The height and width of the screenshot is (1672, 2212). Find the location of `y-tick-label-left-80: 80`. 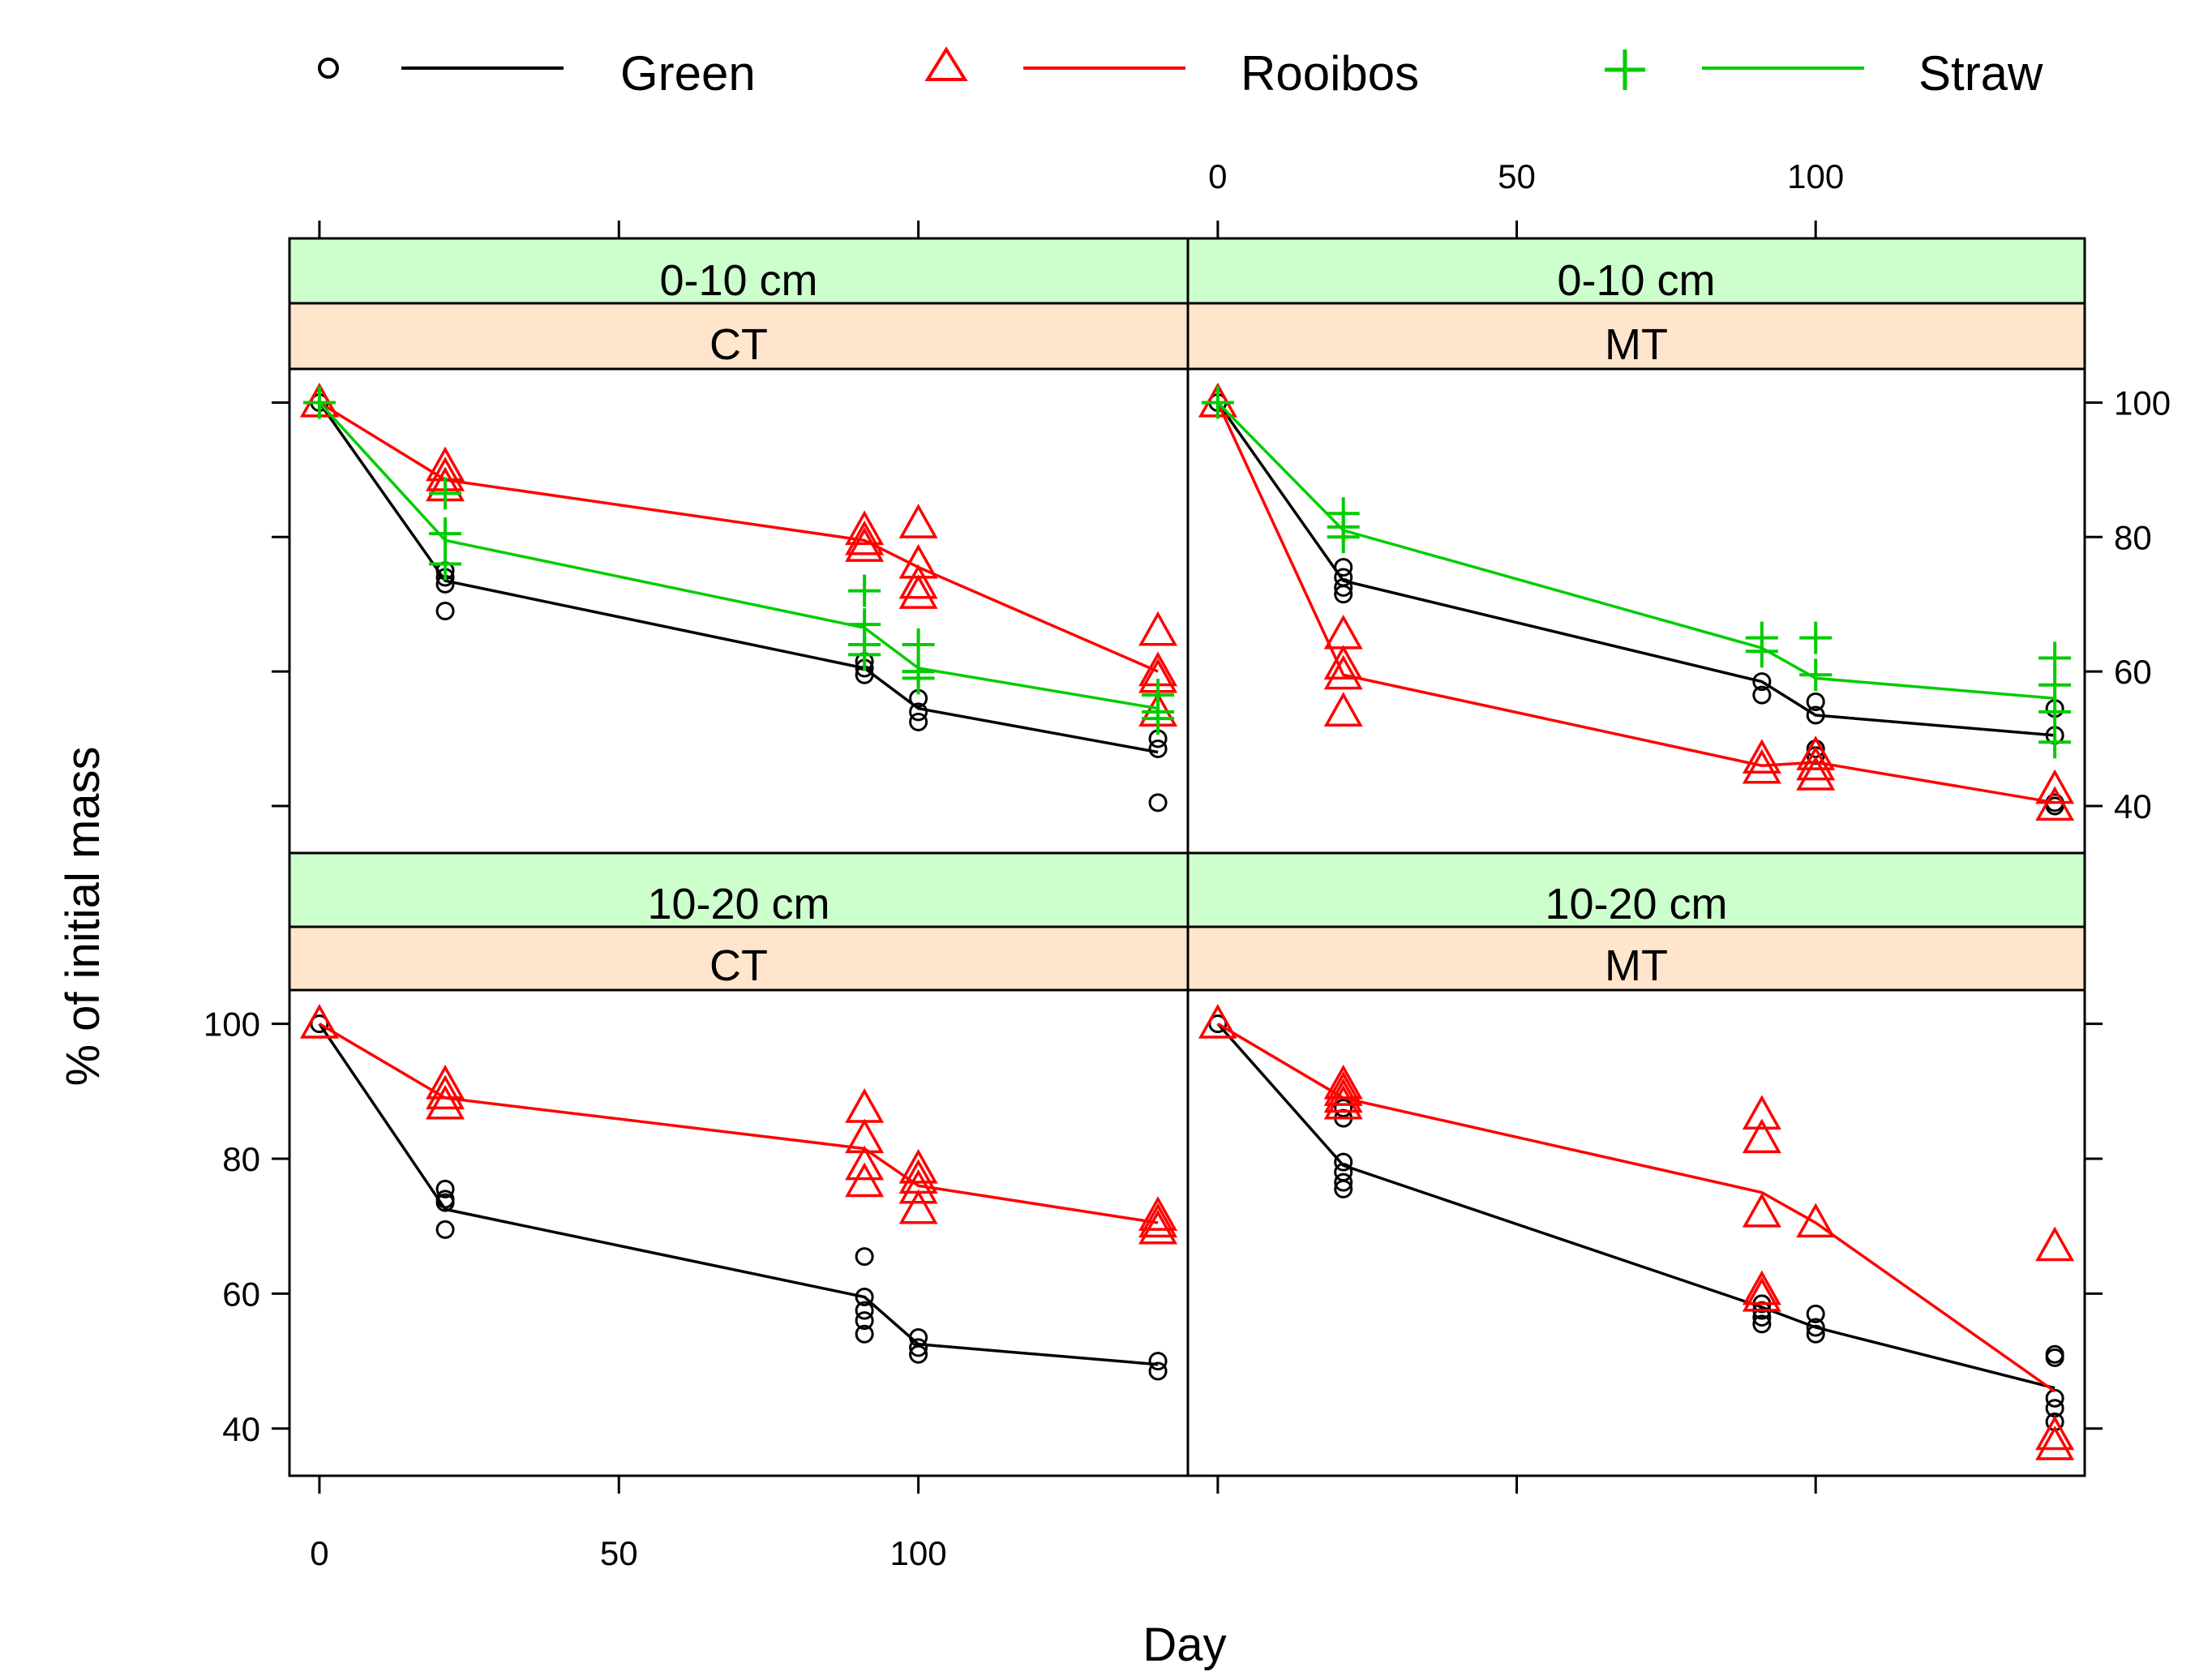

y-tick-label-left-80: 80 is located at coordinates (241, 1159).